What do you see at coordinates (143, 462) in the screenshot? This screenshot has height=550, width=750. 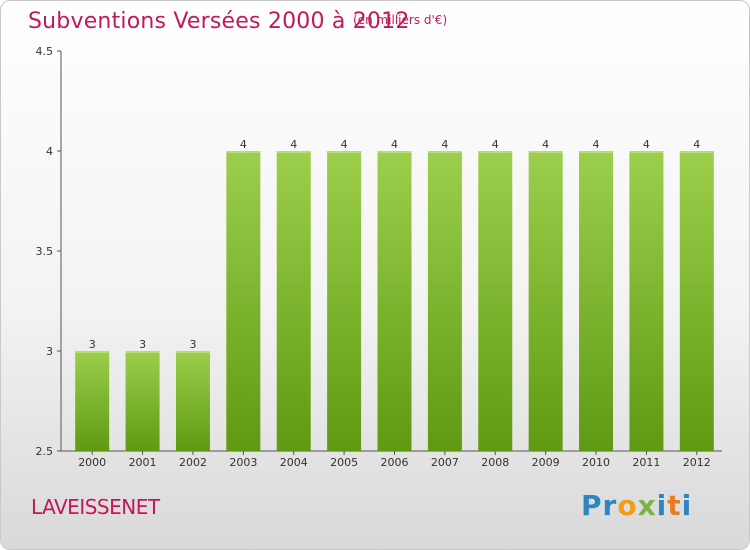 I see `x-tick-label: 2001` at bounding box center [143, 462].